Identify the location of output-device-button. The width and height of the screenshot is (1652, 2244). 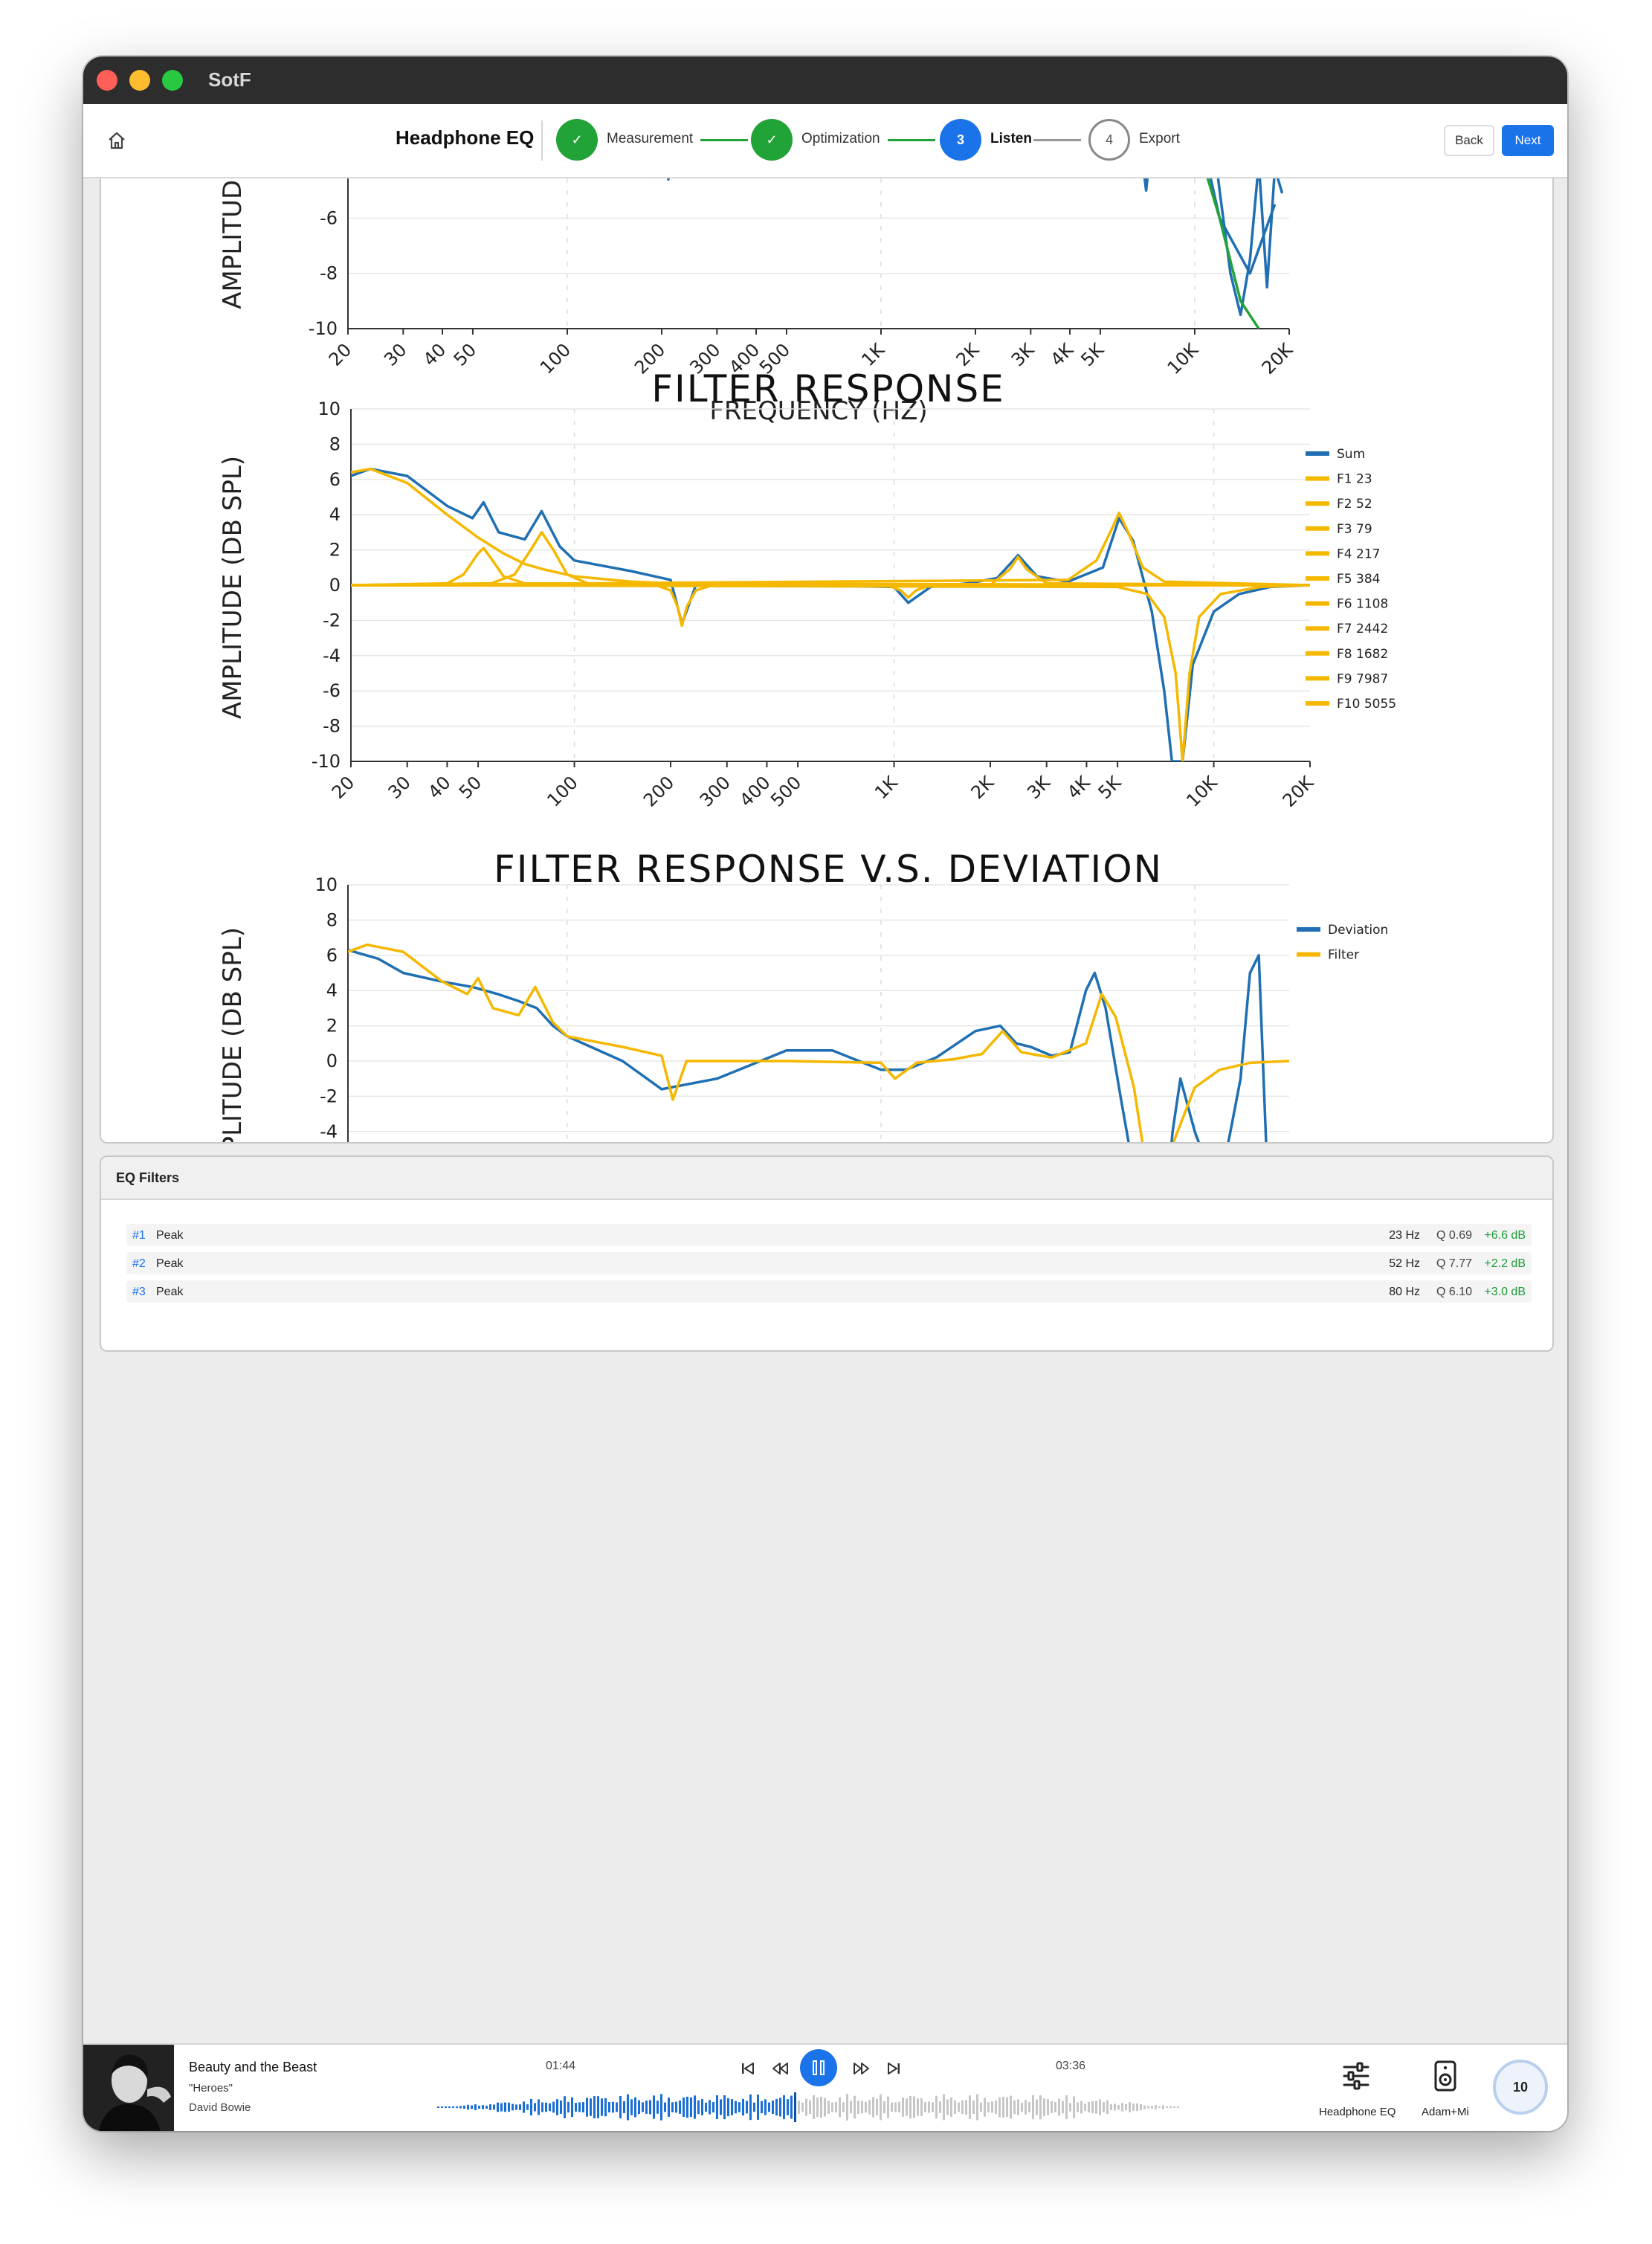
(1445, 2078).